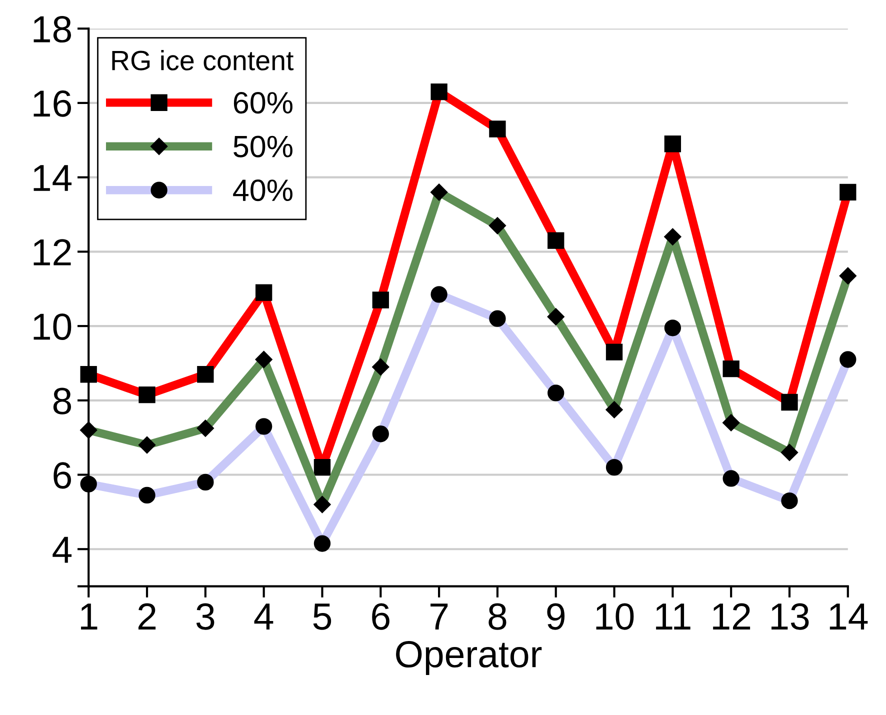  Describe the element at coordinates (147, 616) in the screenshot. I see `x-tick-label: 2` at that location.